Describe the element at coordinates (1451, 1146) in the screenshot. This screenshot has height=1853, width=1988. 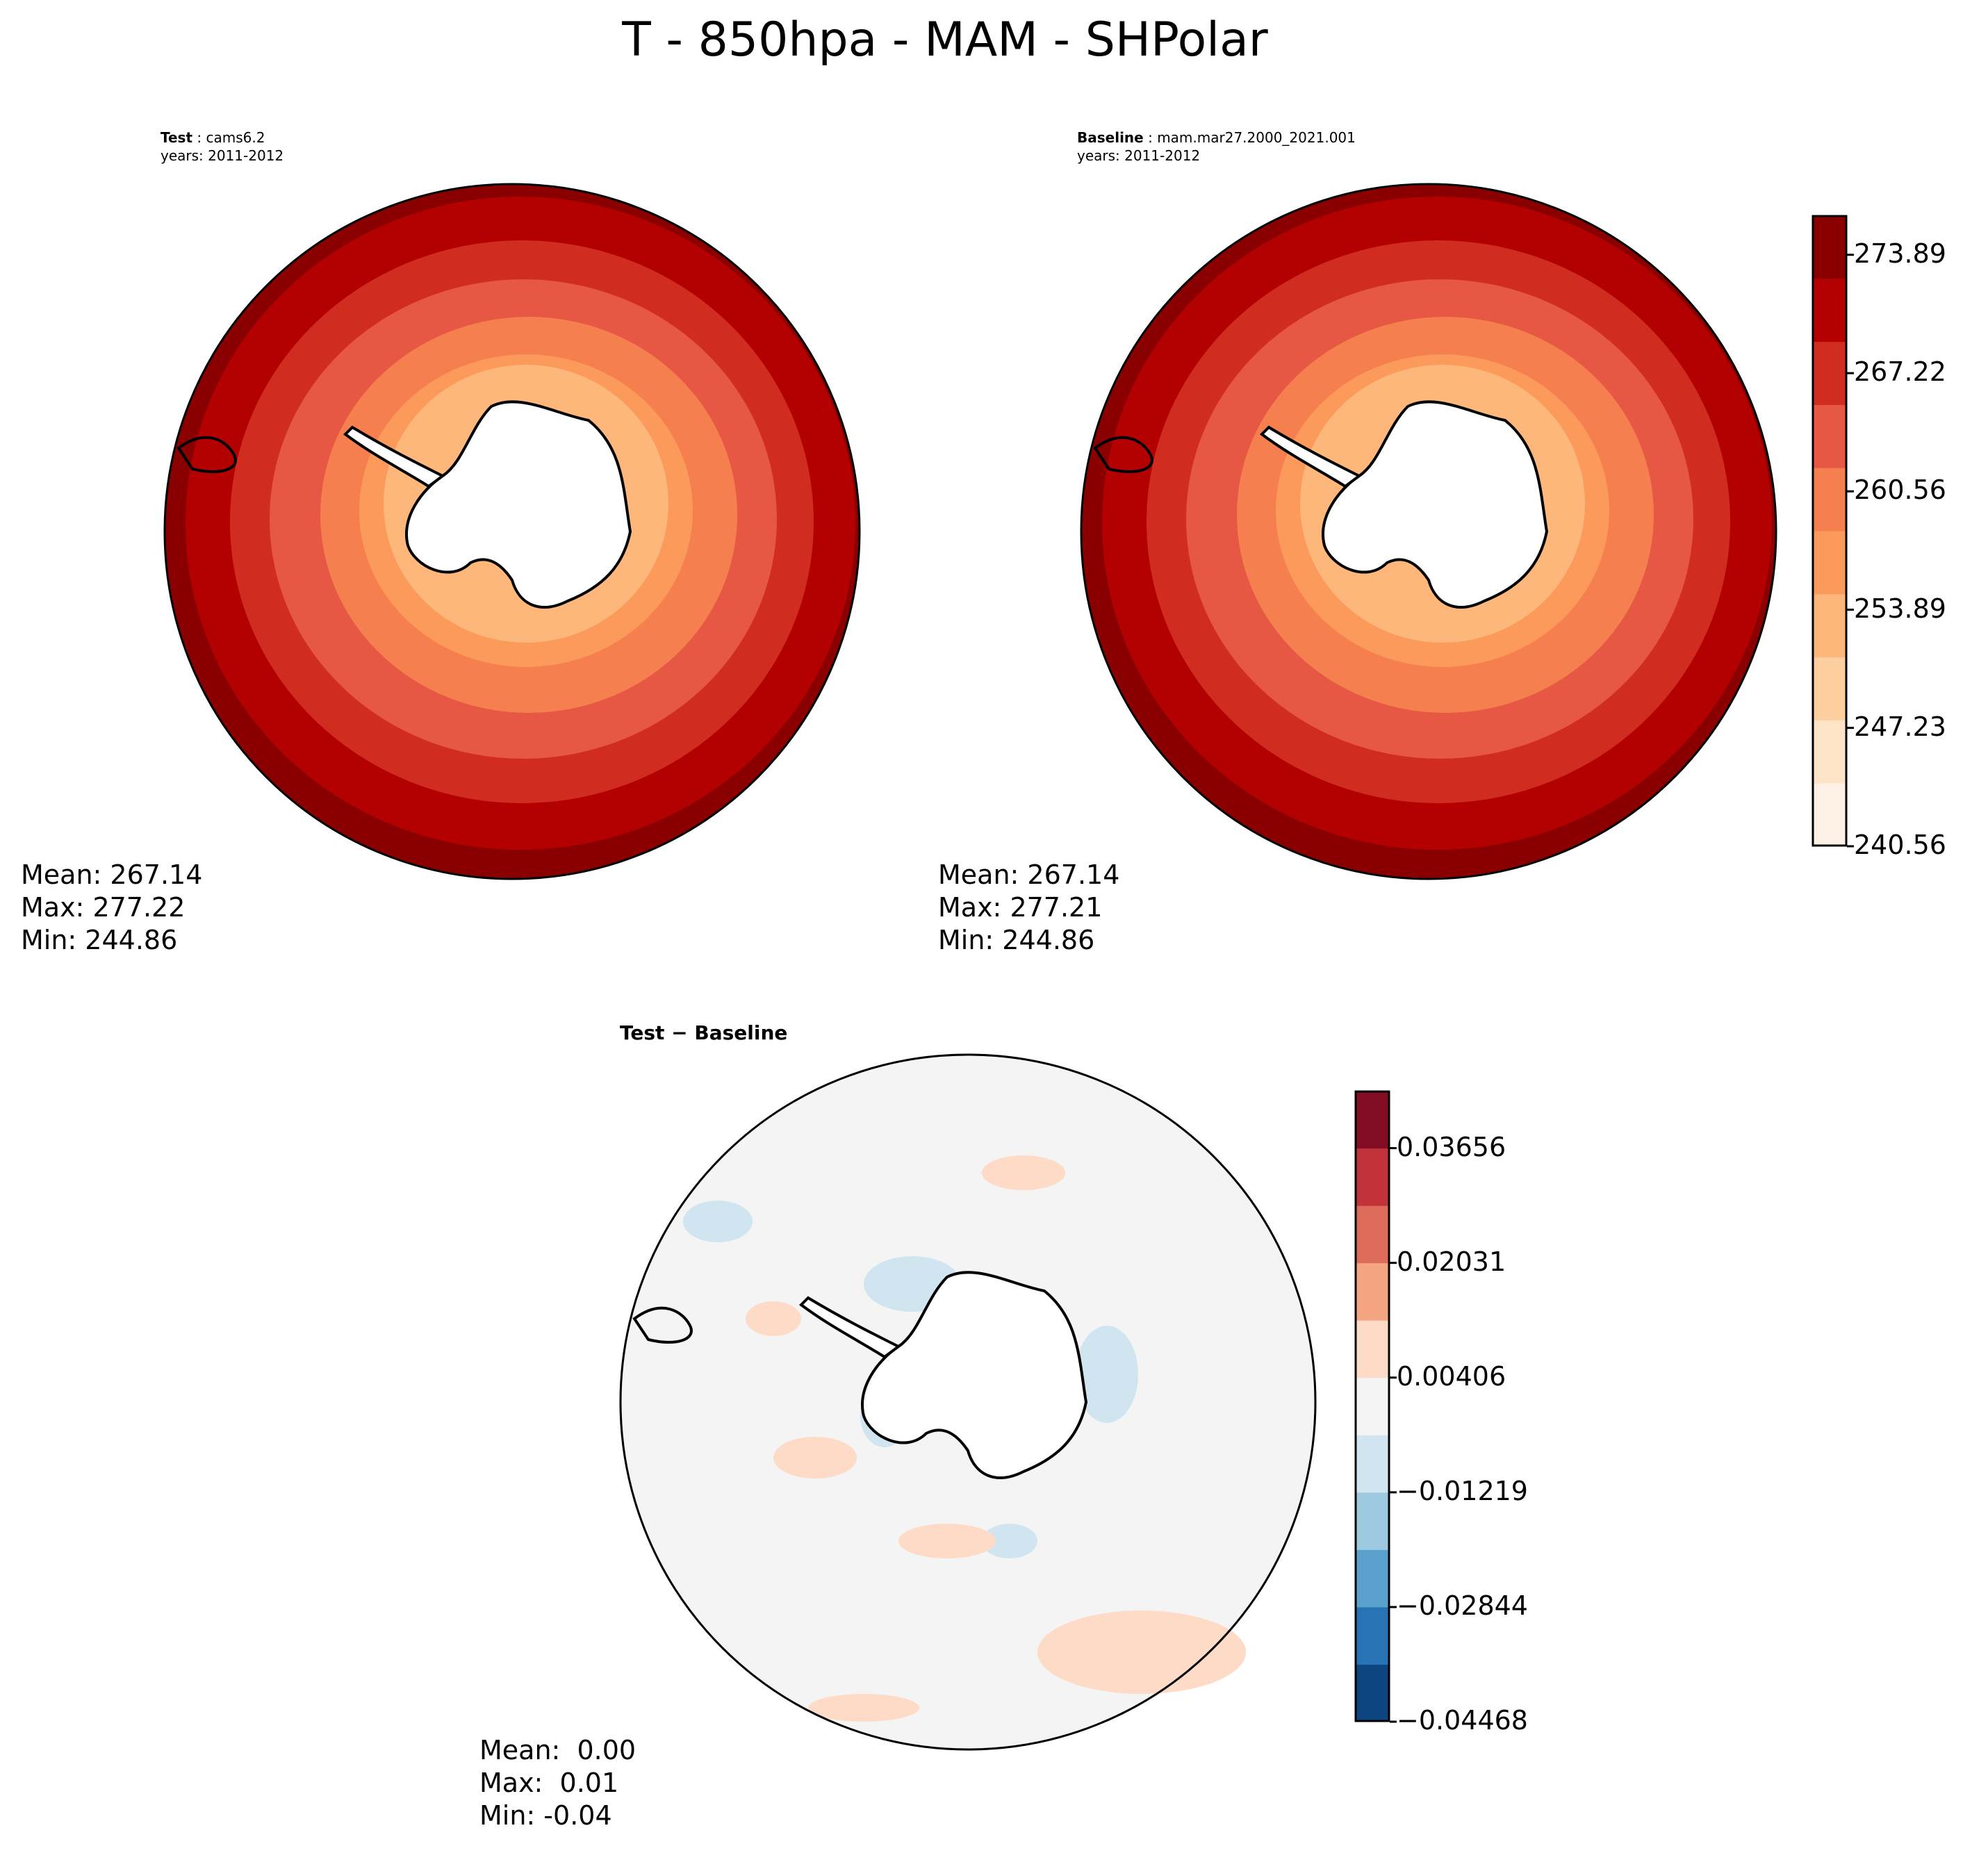
I see `colorbar-tick-label: 0.03656` at that location.